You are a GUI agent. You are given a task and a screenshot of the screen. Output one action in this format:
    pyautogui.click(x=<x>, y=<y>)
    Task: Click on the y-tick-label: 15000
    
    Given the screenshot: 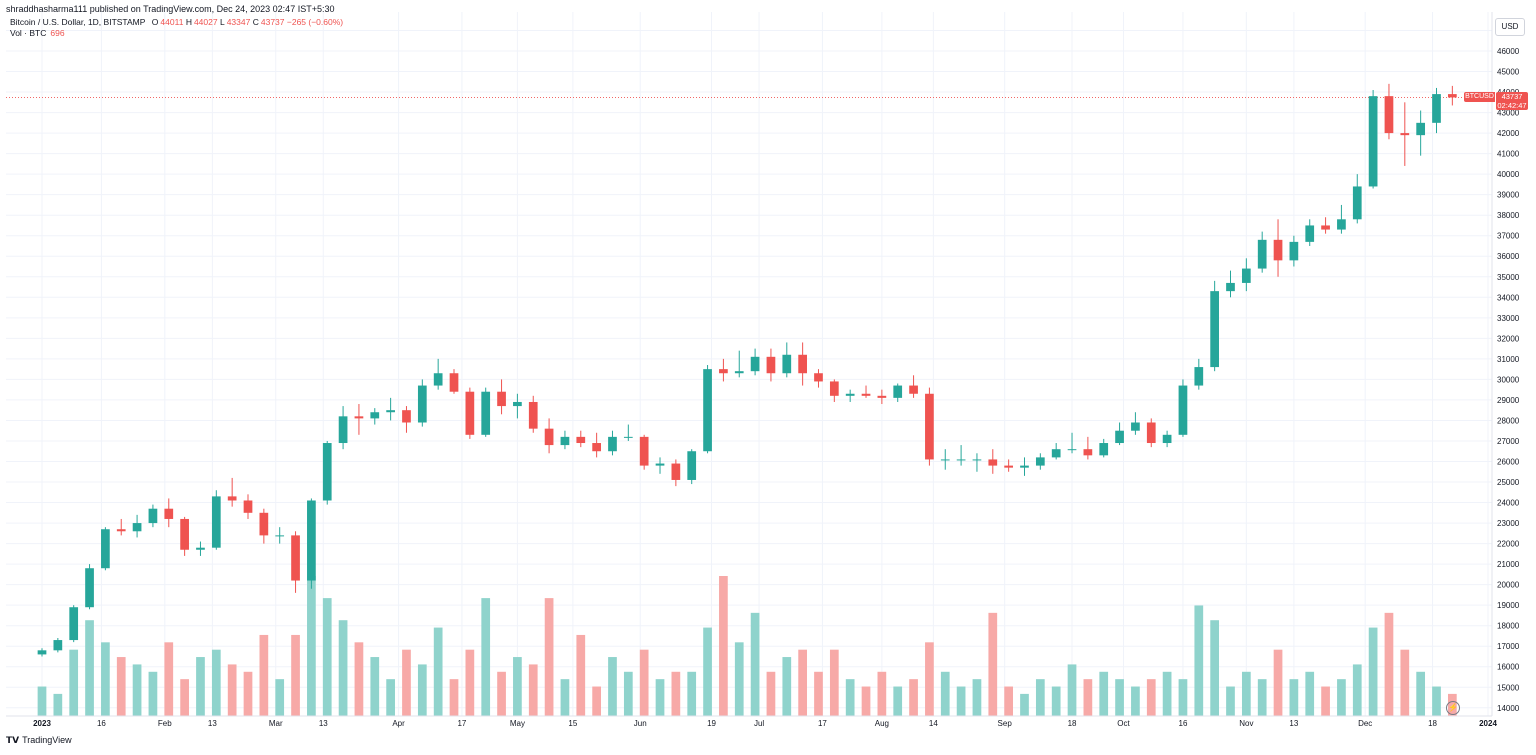 What is the action you would take?
    pyautogui.click(x=1508, y=687)
    